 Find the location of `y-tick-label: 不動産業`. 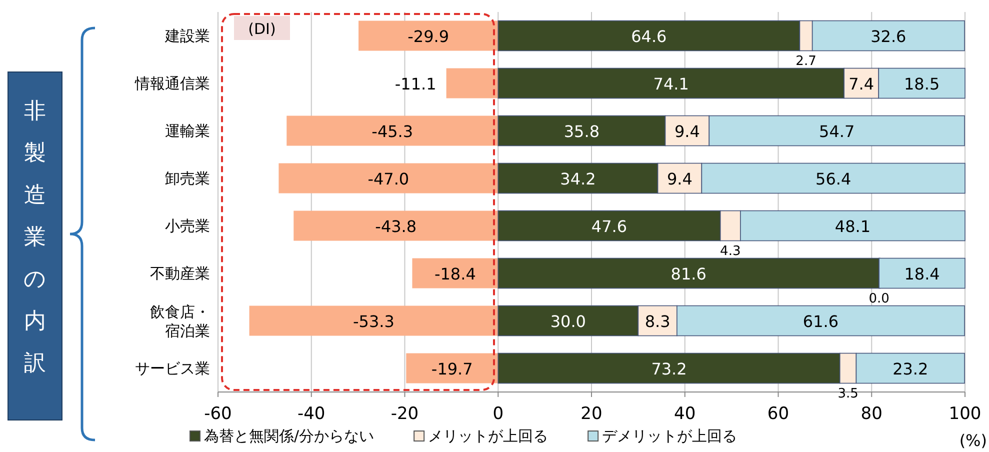

y-tick-label: 不動産業 is located at coordinates (180, 273).